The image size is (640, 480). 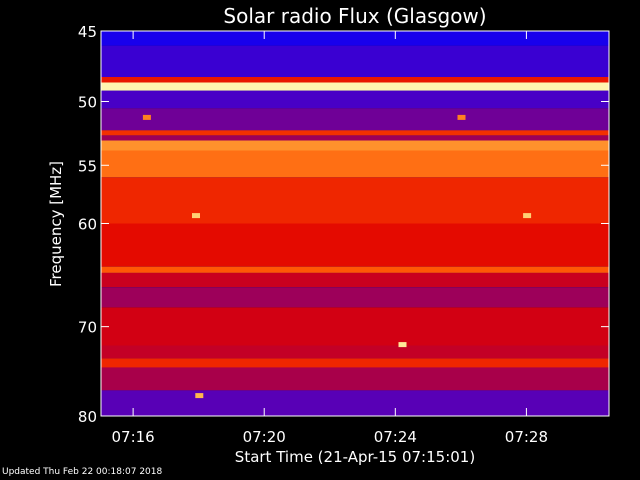 What do you see at coordinates (56, 224) in the screenshot?
I see `y-axis-label: Frequency [MHz]` at bounding box center [56, 224].